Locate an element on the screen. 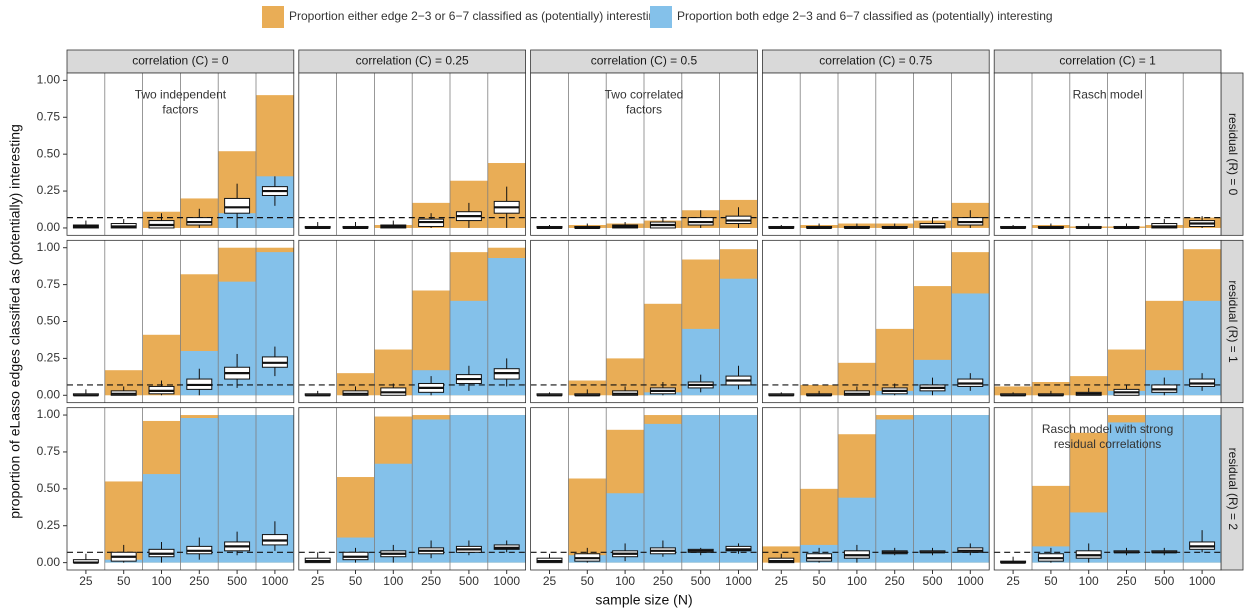 This screenshot has width=1254, height=614. column-strip-label: correlation (C) = 0.5 is located at coordinates (644, 61).